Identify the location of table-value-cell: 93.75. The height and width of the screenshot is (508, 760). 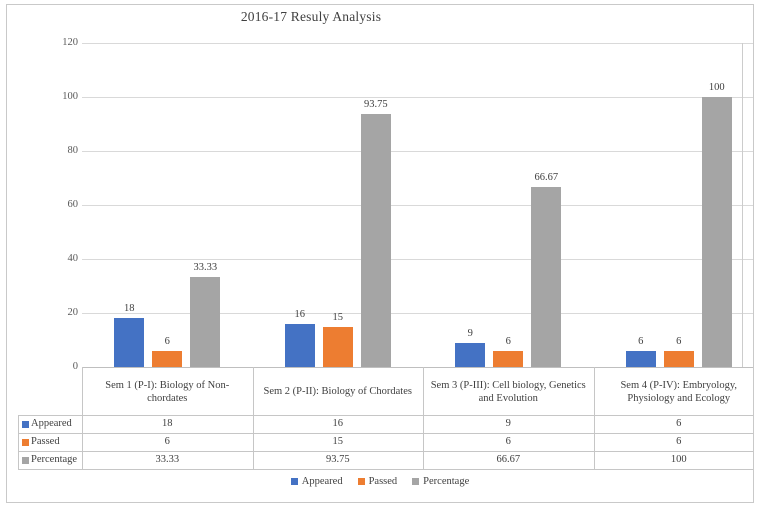
(337, 459).